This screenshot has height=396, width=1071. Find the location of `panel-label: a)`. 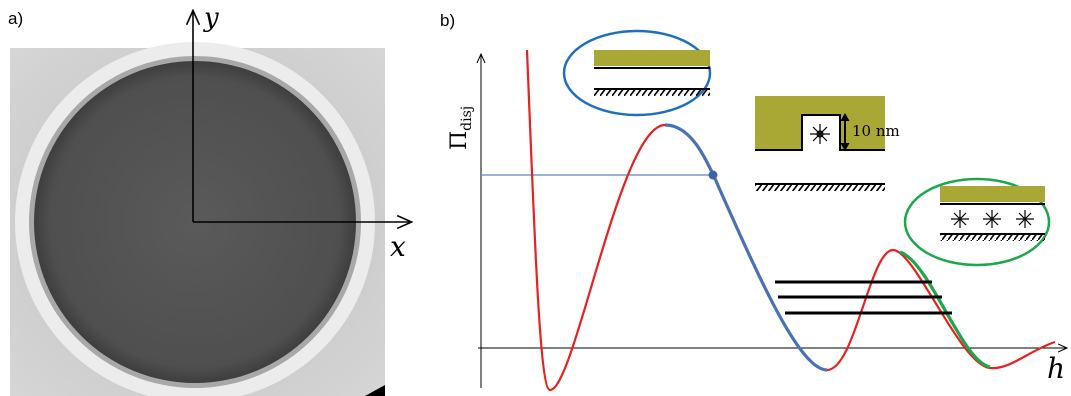

panel-label: a) is located at coordinates (15, 18).